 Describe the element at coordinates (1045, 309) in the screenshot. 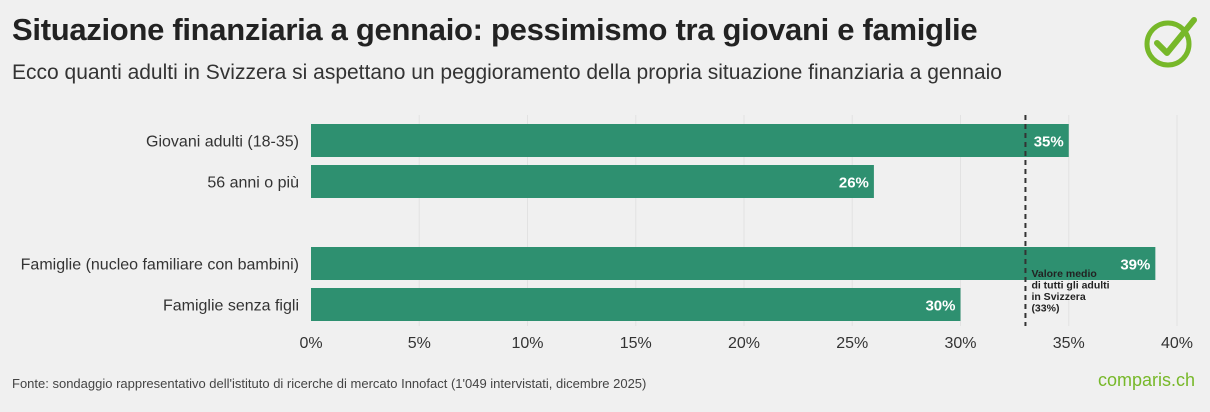

I see `average-reference-label: (33%)` at that location.